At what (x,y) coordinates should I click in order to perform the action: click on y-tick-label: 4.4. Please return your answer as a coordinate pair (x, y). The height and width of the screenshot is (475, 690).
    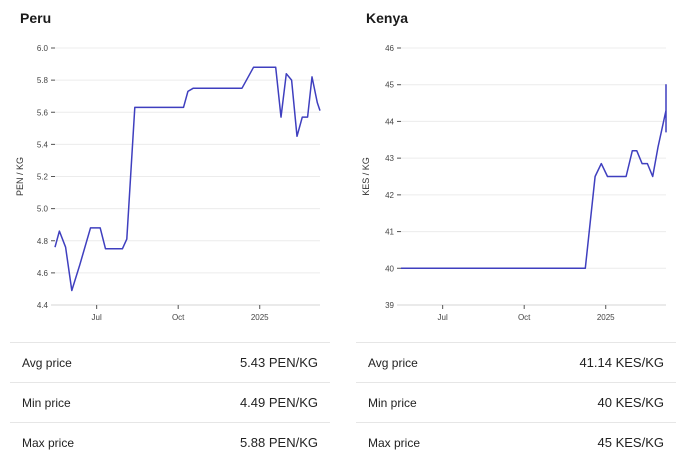
    Looking at the image, I should click on (43, 305).